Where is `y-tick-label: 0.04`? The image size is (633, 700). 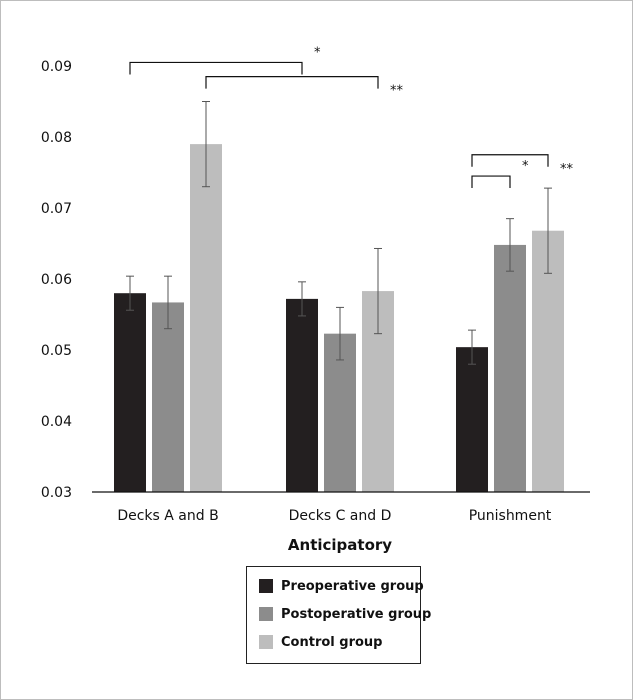
y-tick-label: 0.04 is located at coordinates (56, 422).